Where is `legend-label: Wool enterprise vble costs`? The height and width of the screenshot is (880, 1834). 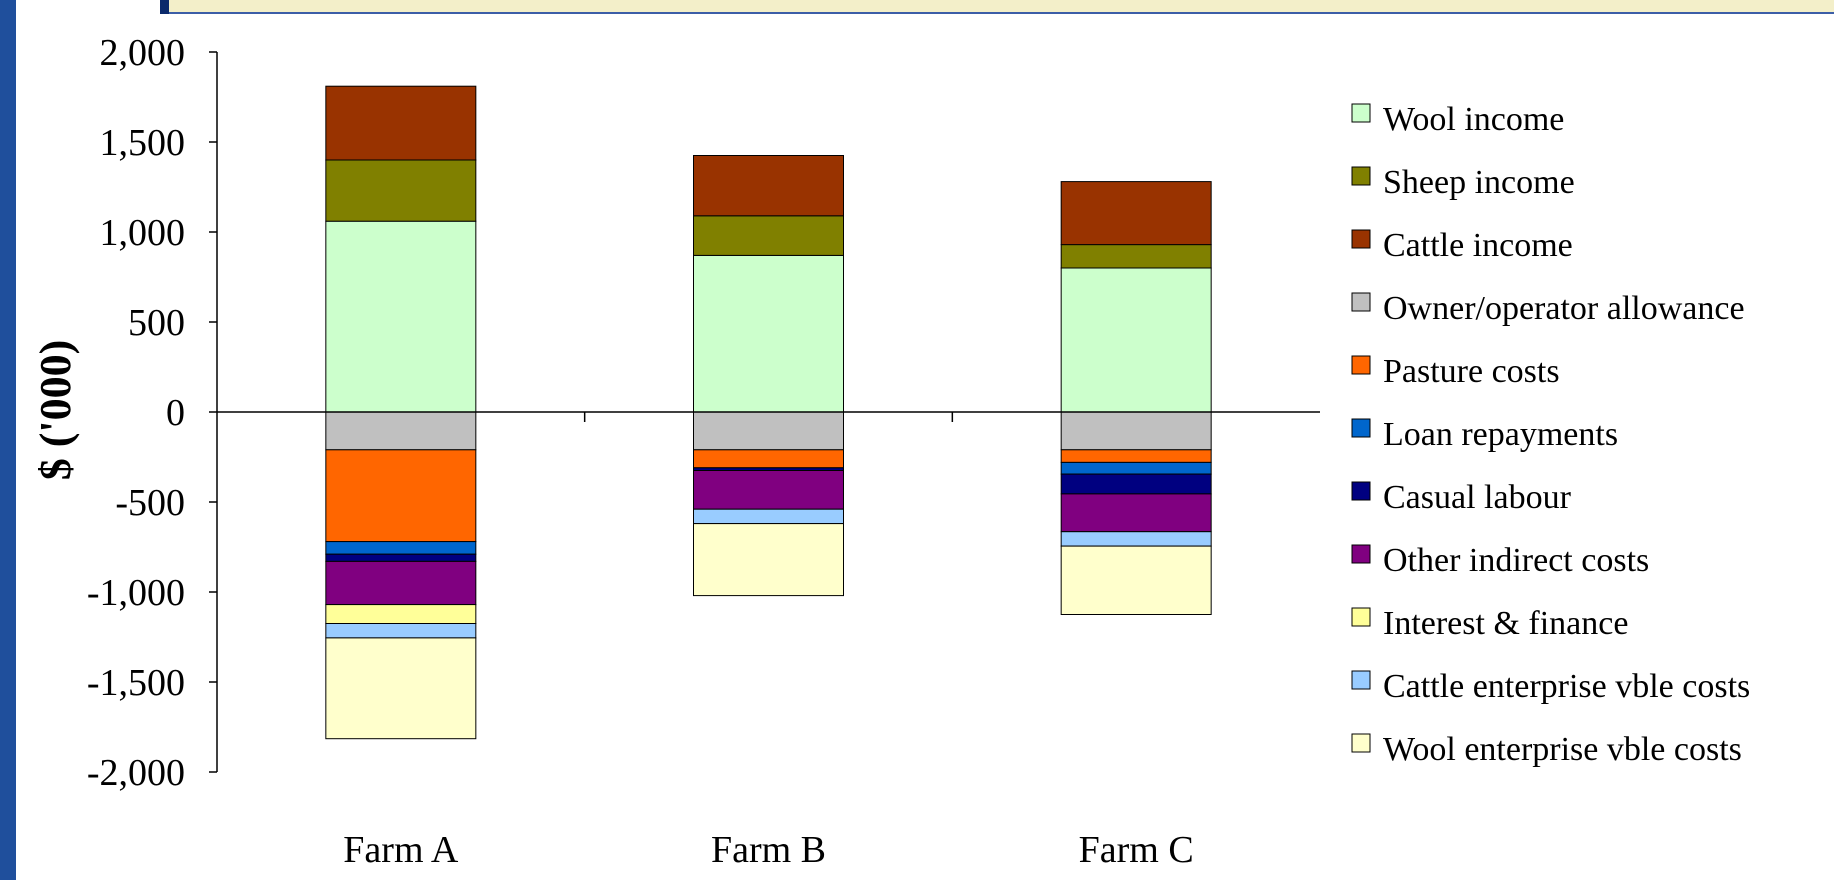 legend-label: Wool enterprise vble costs is located at coordinates (1562, 749).